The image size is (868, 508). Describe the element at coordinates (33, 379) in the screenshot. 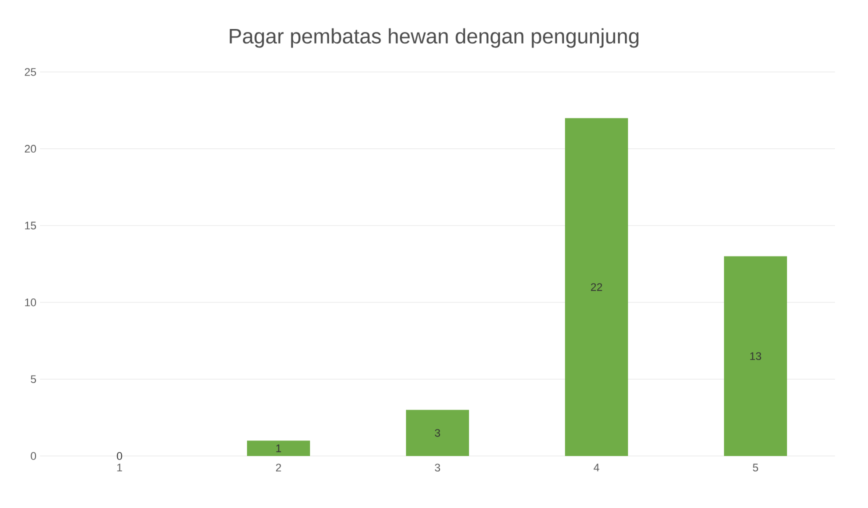

I see `y-tick-label: 5` at that location.